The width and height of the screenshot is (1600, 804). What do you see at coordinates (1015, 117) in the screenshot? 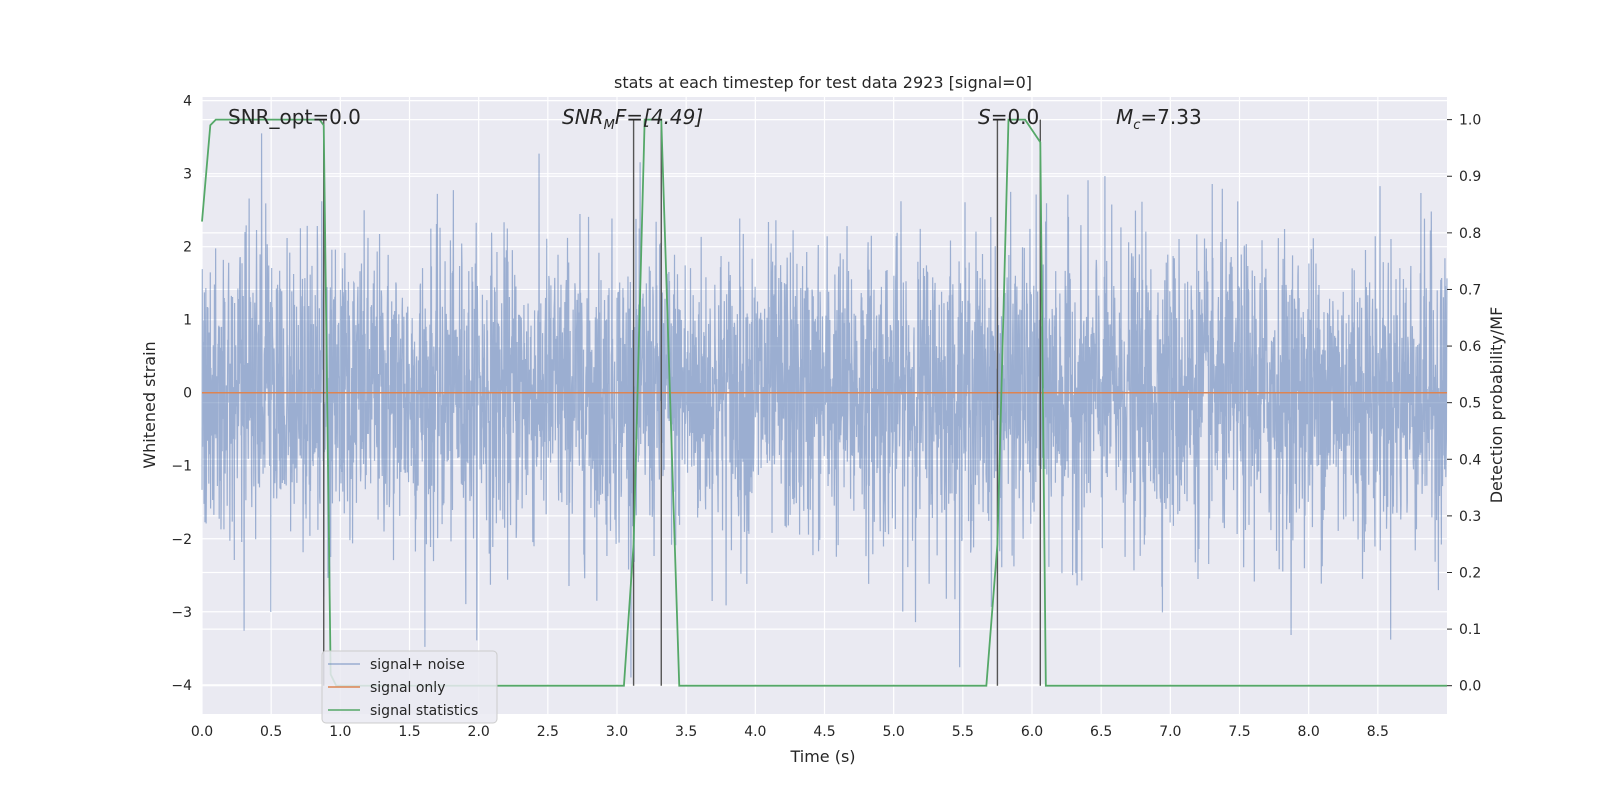
I see `s-suffix: =0.0` at bounding box center [1015, 117].